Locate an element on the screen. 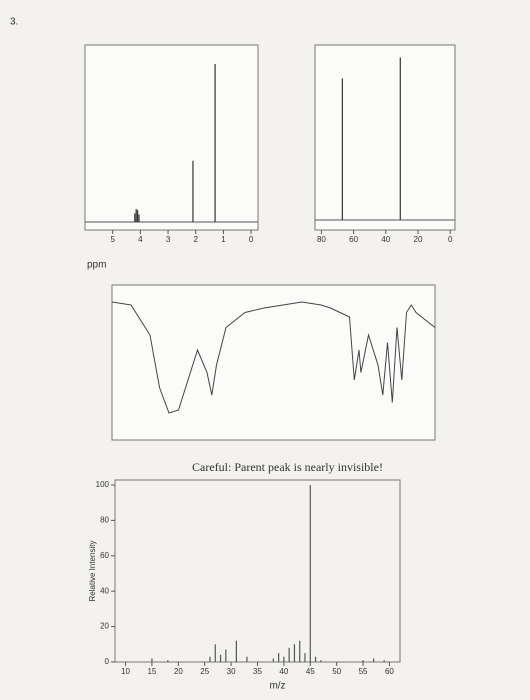  x-axis-label: m/z is located at coordinates (277, 686).